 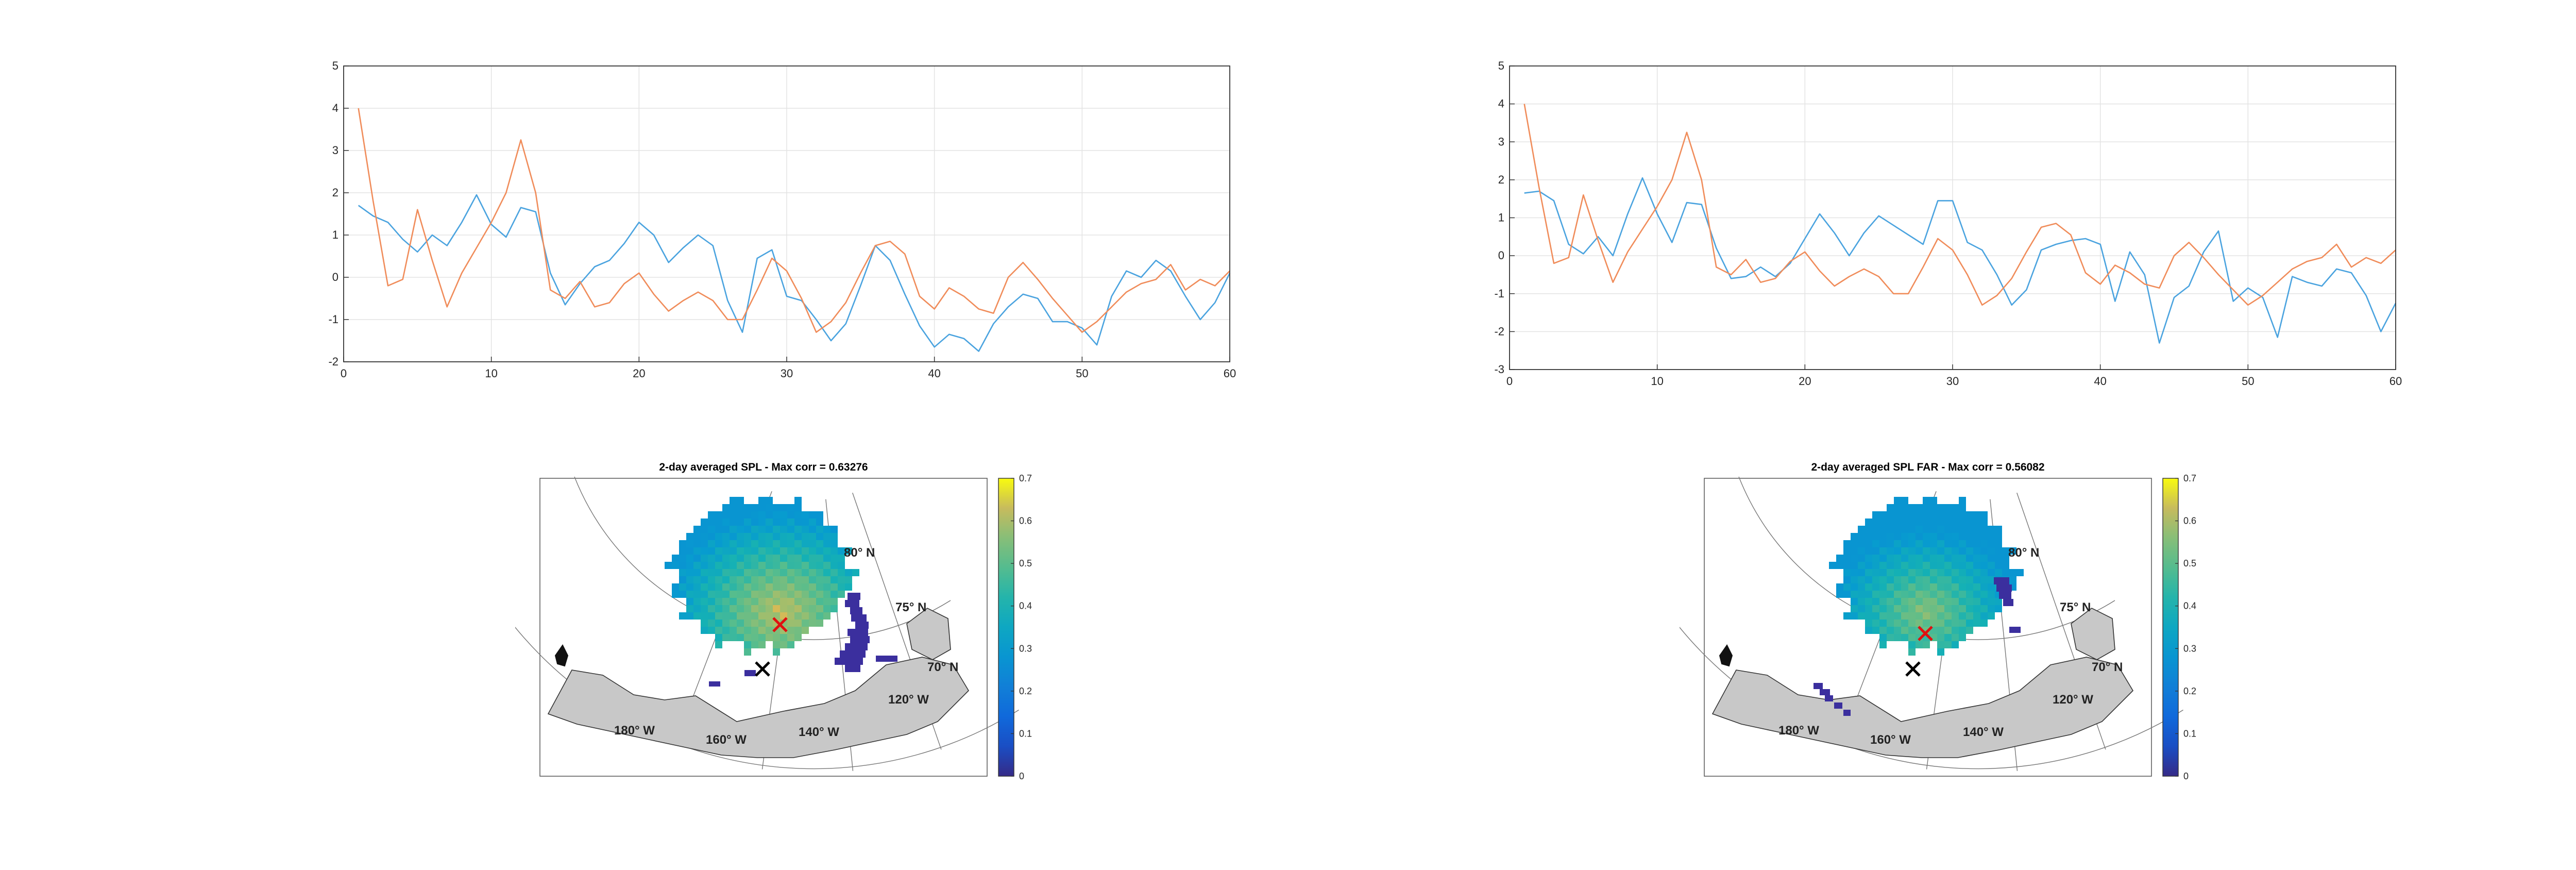 I want to click on y-tick-label: -2, so click(x=1499, y=331).